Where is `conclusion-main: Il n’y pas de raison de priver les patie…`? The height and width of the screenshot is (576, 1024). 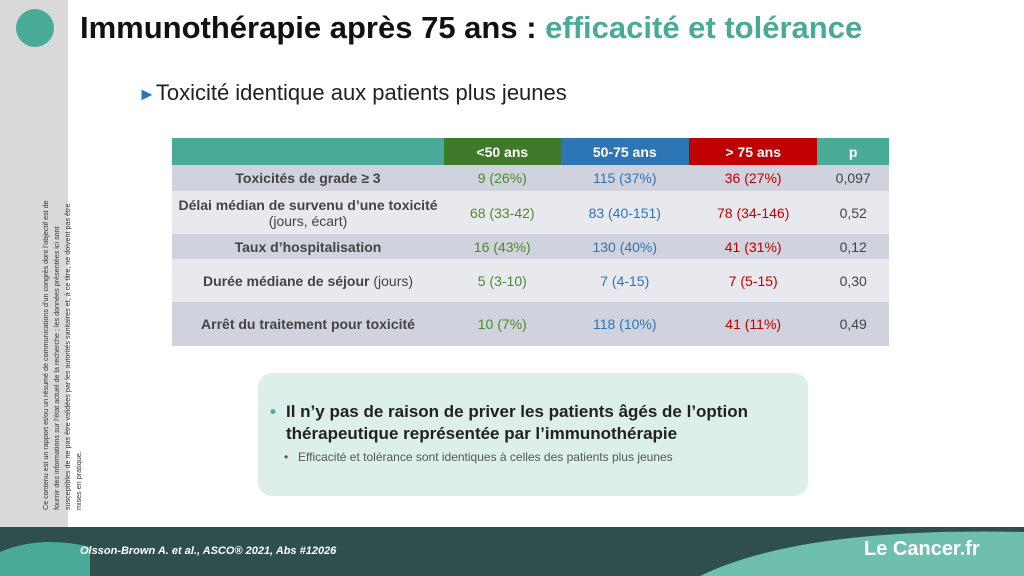 conclusion-main: Il n’y pas de raison de priver les patie… is located at coordinates (529, 423).